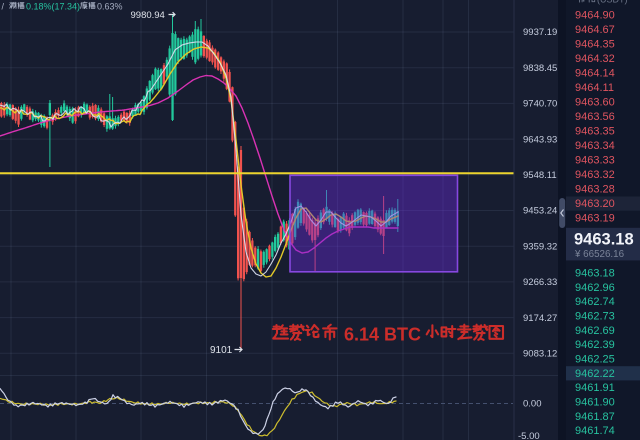 Image resolution: width=640 pixels, height=440 pixels. What do you see at coordinates (599, 254) in the screenshot?
I see `svg-text: ¥ 66526.16` at bounding box center [599, 254].